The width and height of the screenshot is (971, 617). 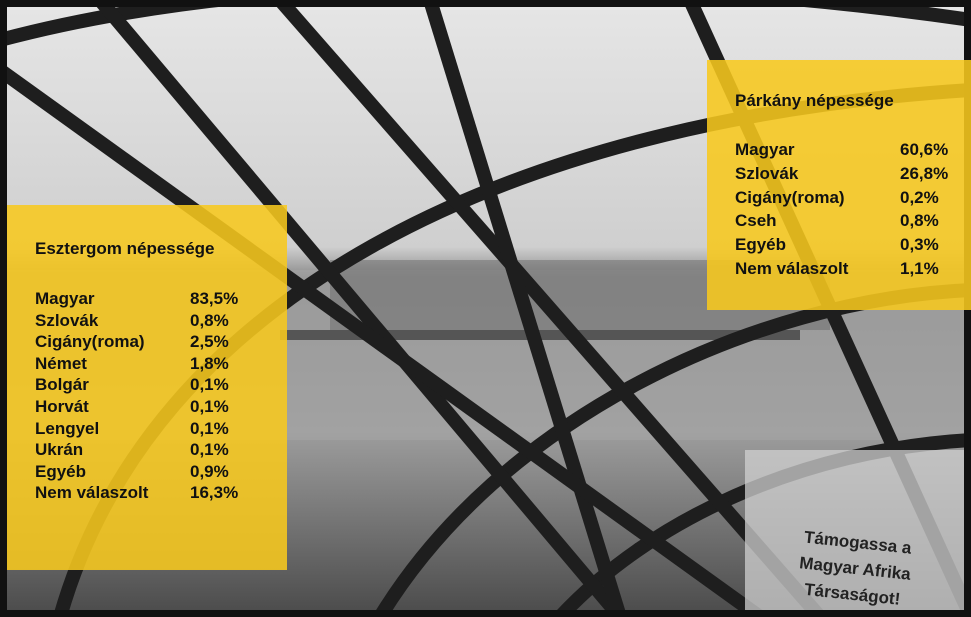 What do you see at coordinates (919, 245) in the screenshot?
I see `row-value: 0,3%` at bounding box center [919, 245].